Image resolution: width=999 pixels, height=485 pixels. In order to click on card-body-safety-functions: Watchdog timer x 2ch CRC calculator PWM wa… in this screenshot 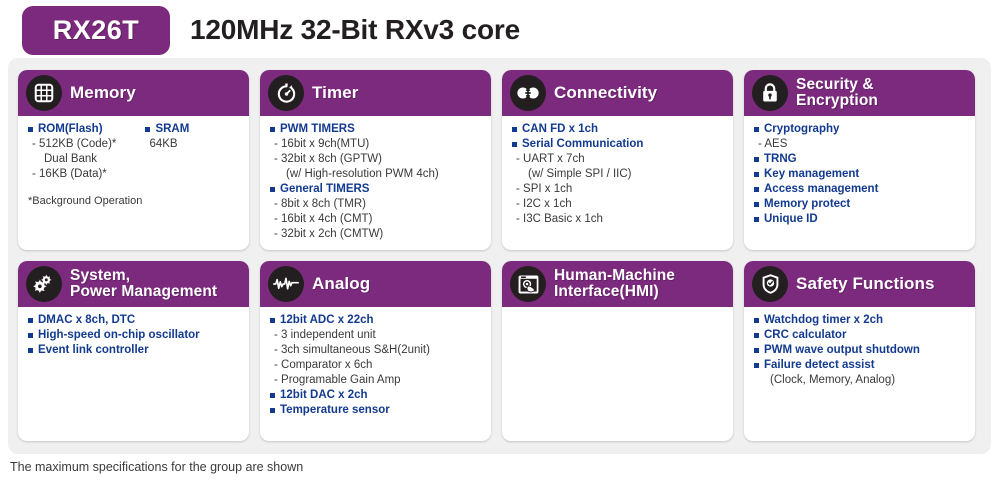, I will do `click(859, 374)`.